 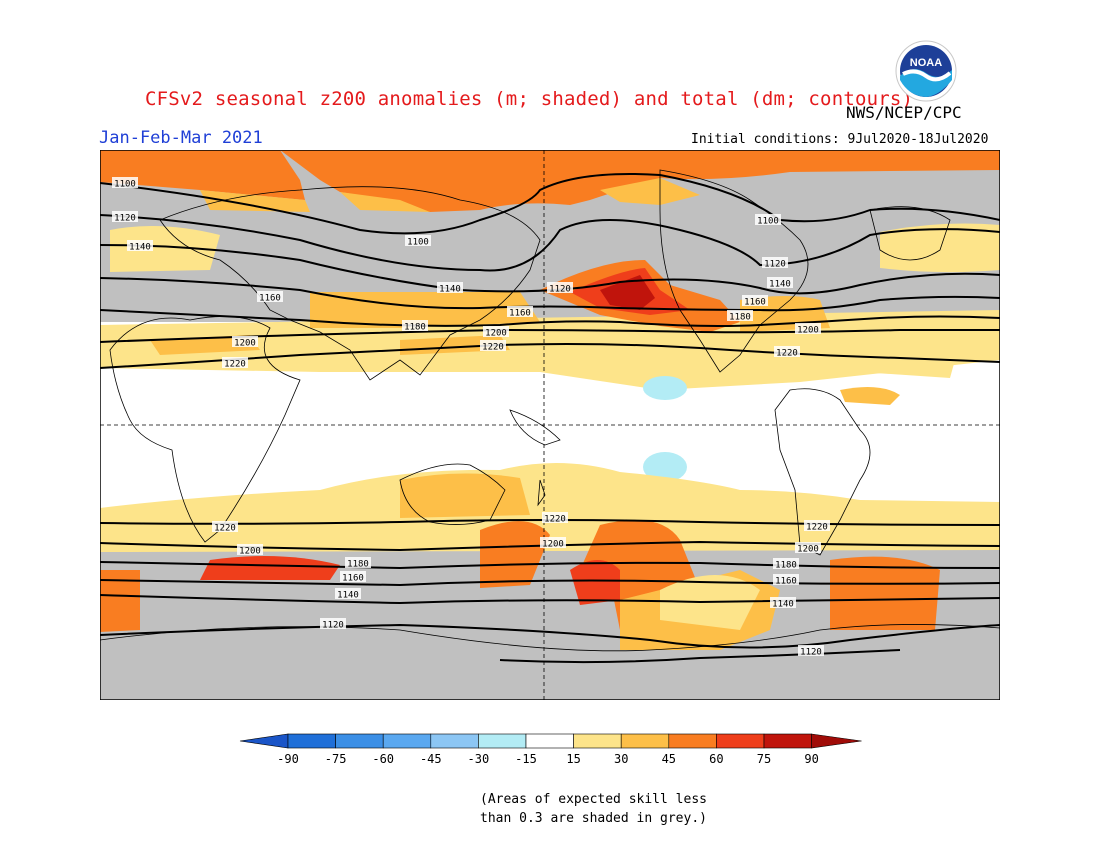 What do you see at coordinates (665, 429) in the screenshot?
I see `negative-anomaly-shading` at bounding box center [665, 429].